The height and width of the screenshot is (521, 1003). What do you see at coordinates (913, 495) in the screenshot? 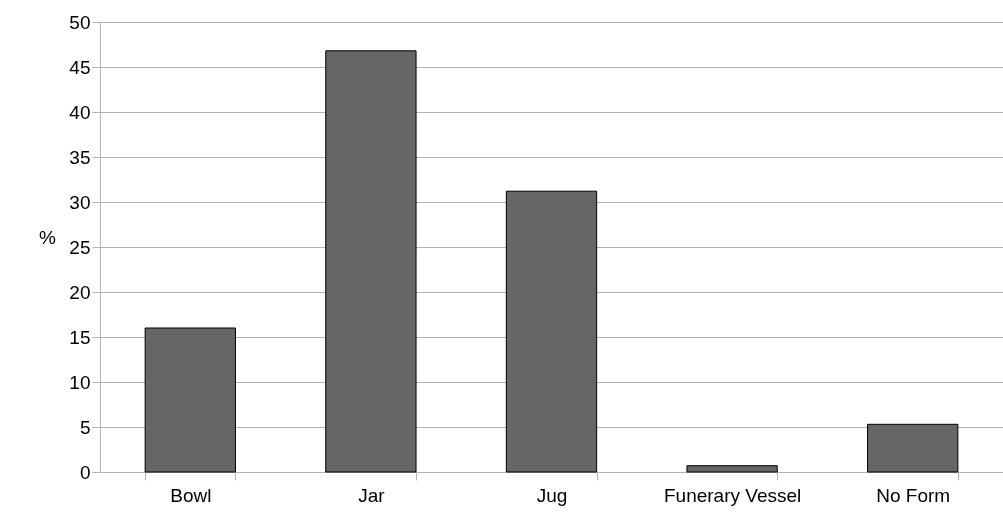
I see `x-tick-label: No Form` at bounding box center [913, 495].